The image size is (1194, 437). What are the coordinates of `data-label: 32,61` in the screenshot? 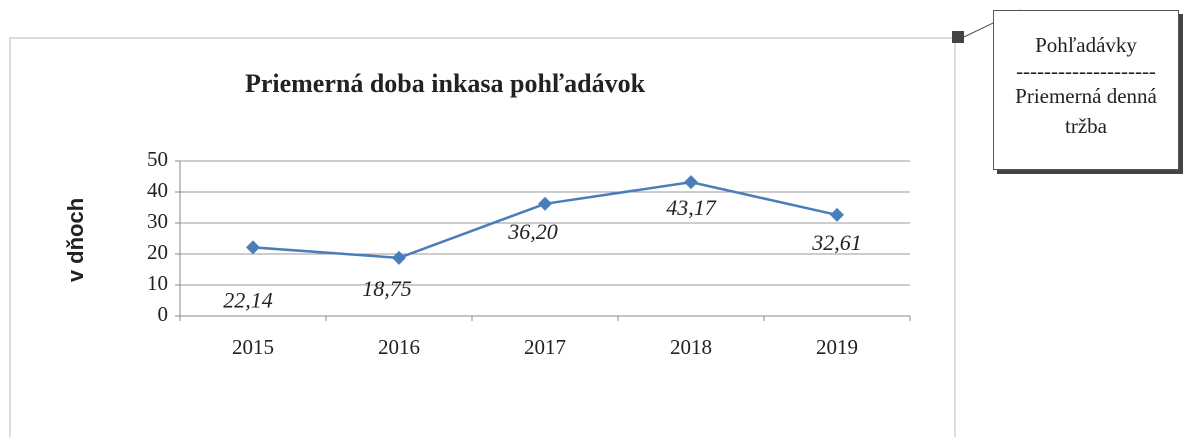 It's located at (836, 242).